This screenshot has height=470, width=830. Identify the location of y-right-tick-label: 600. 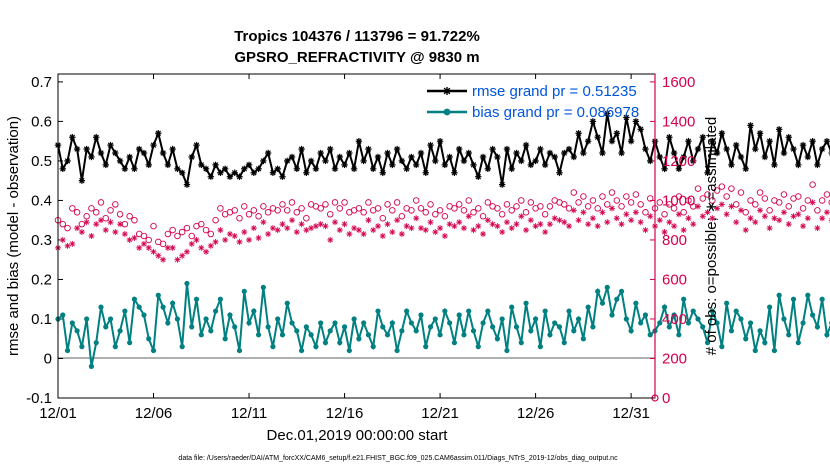
(674, 279).